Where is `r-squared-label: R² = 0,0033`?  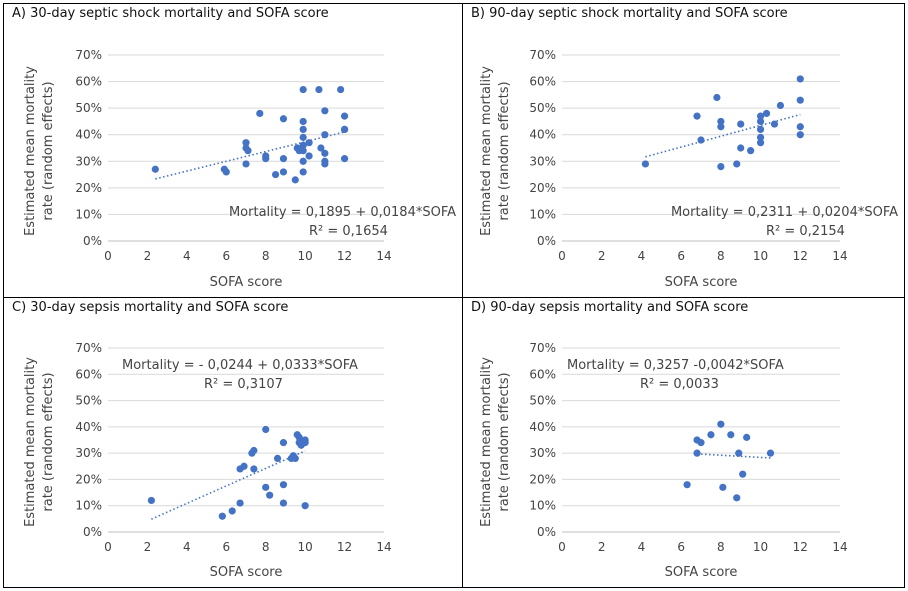 r-squared-label: R² = 0,0033 is located at coordinates (679, 384).